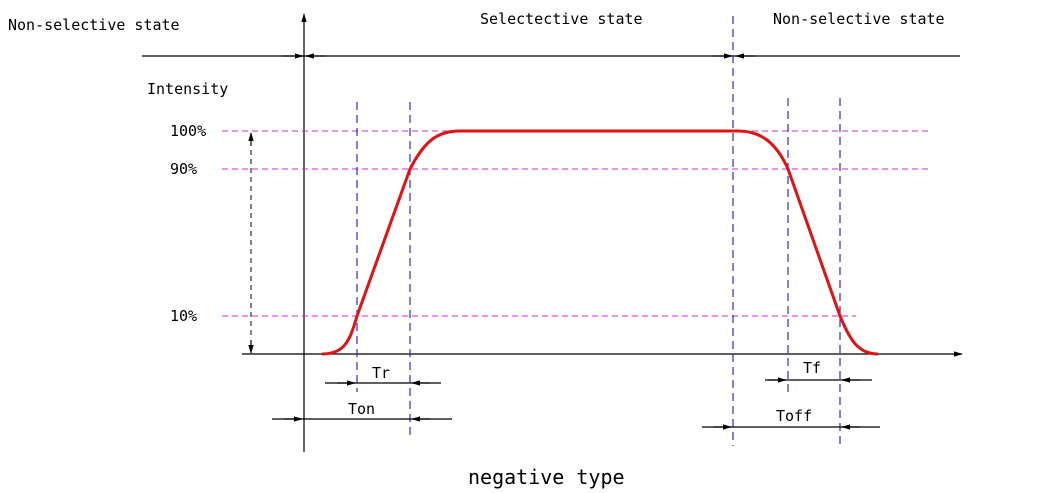 Image resolution: width=1040 pixels, height=493 pixels. What do you see at coordinates (94, 25) in the screenshot?
I see `state-label-left: Non-selective state` at bounding box center [94, 25].